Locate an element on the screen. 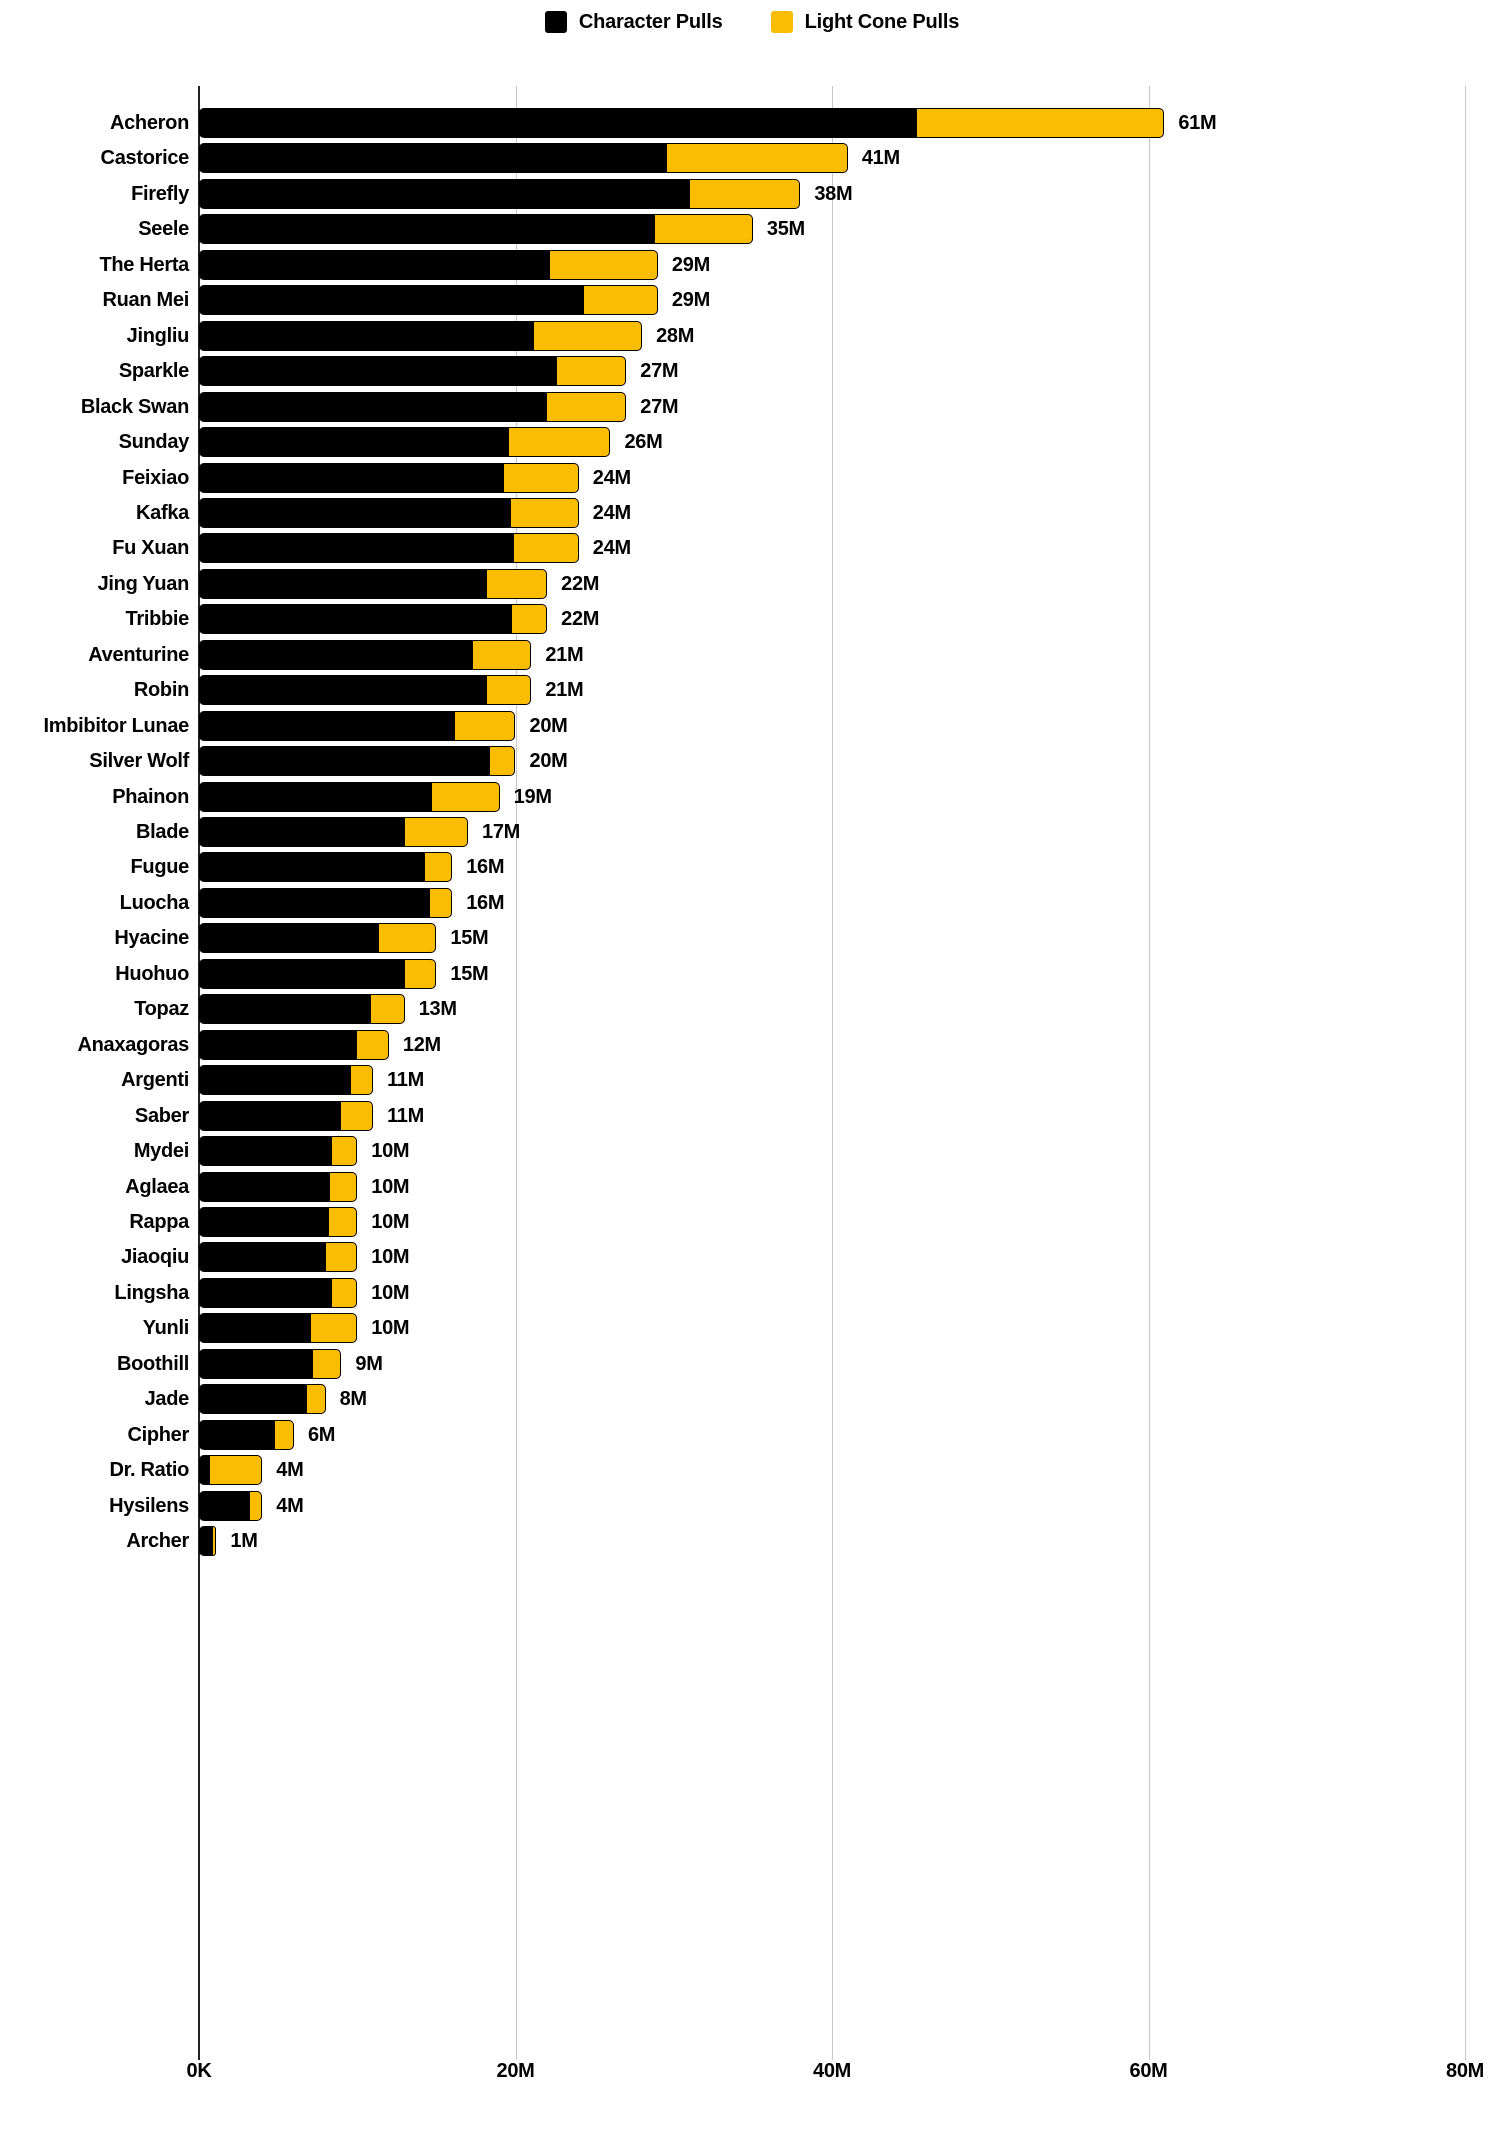 The width and height of the screenshot is (1504, 2133). bar-row: Black Swan 27M is located at coordinates (773, 406).